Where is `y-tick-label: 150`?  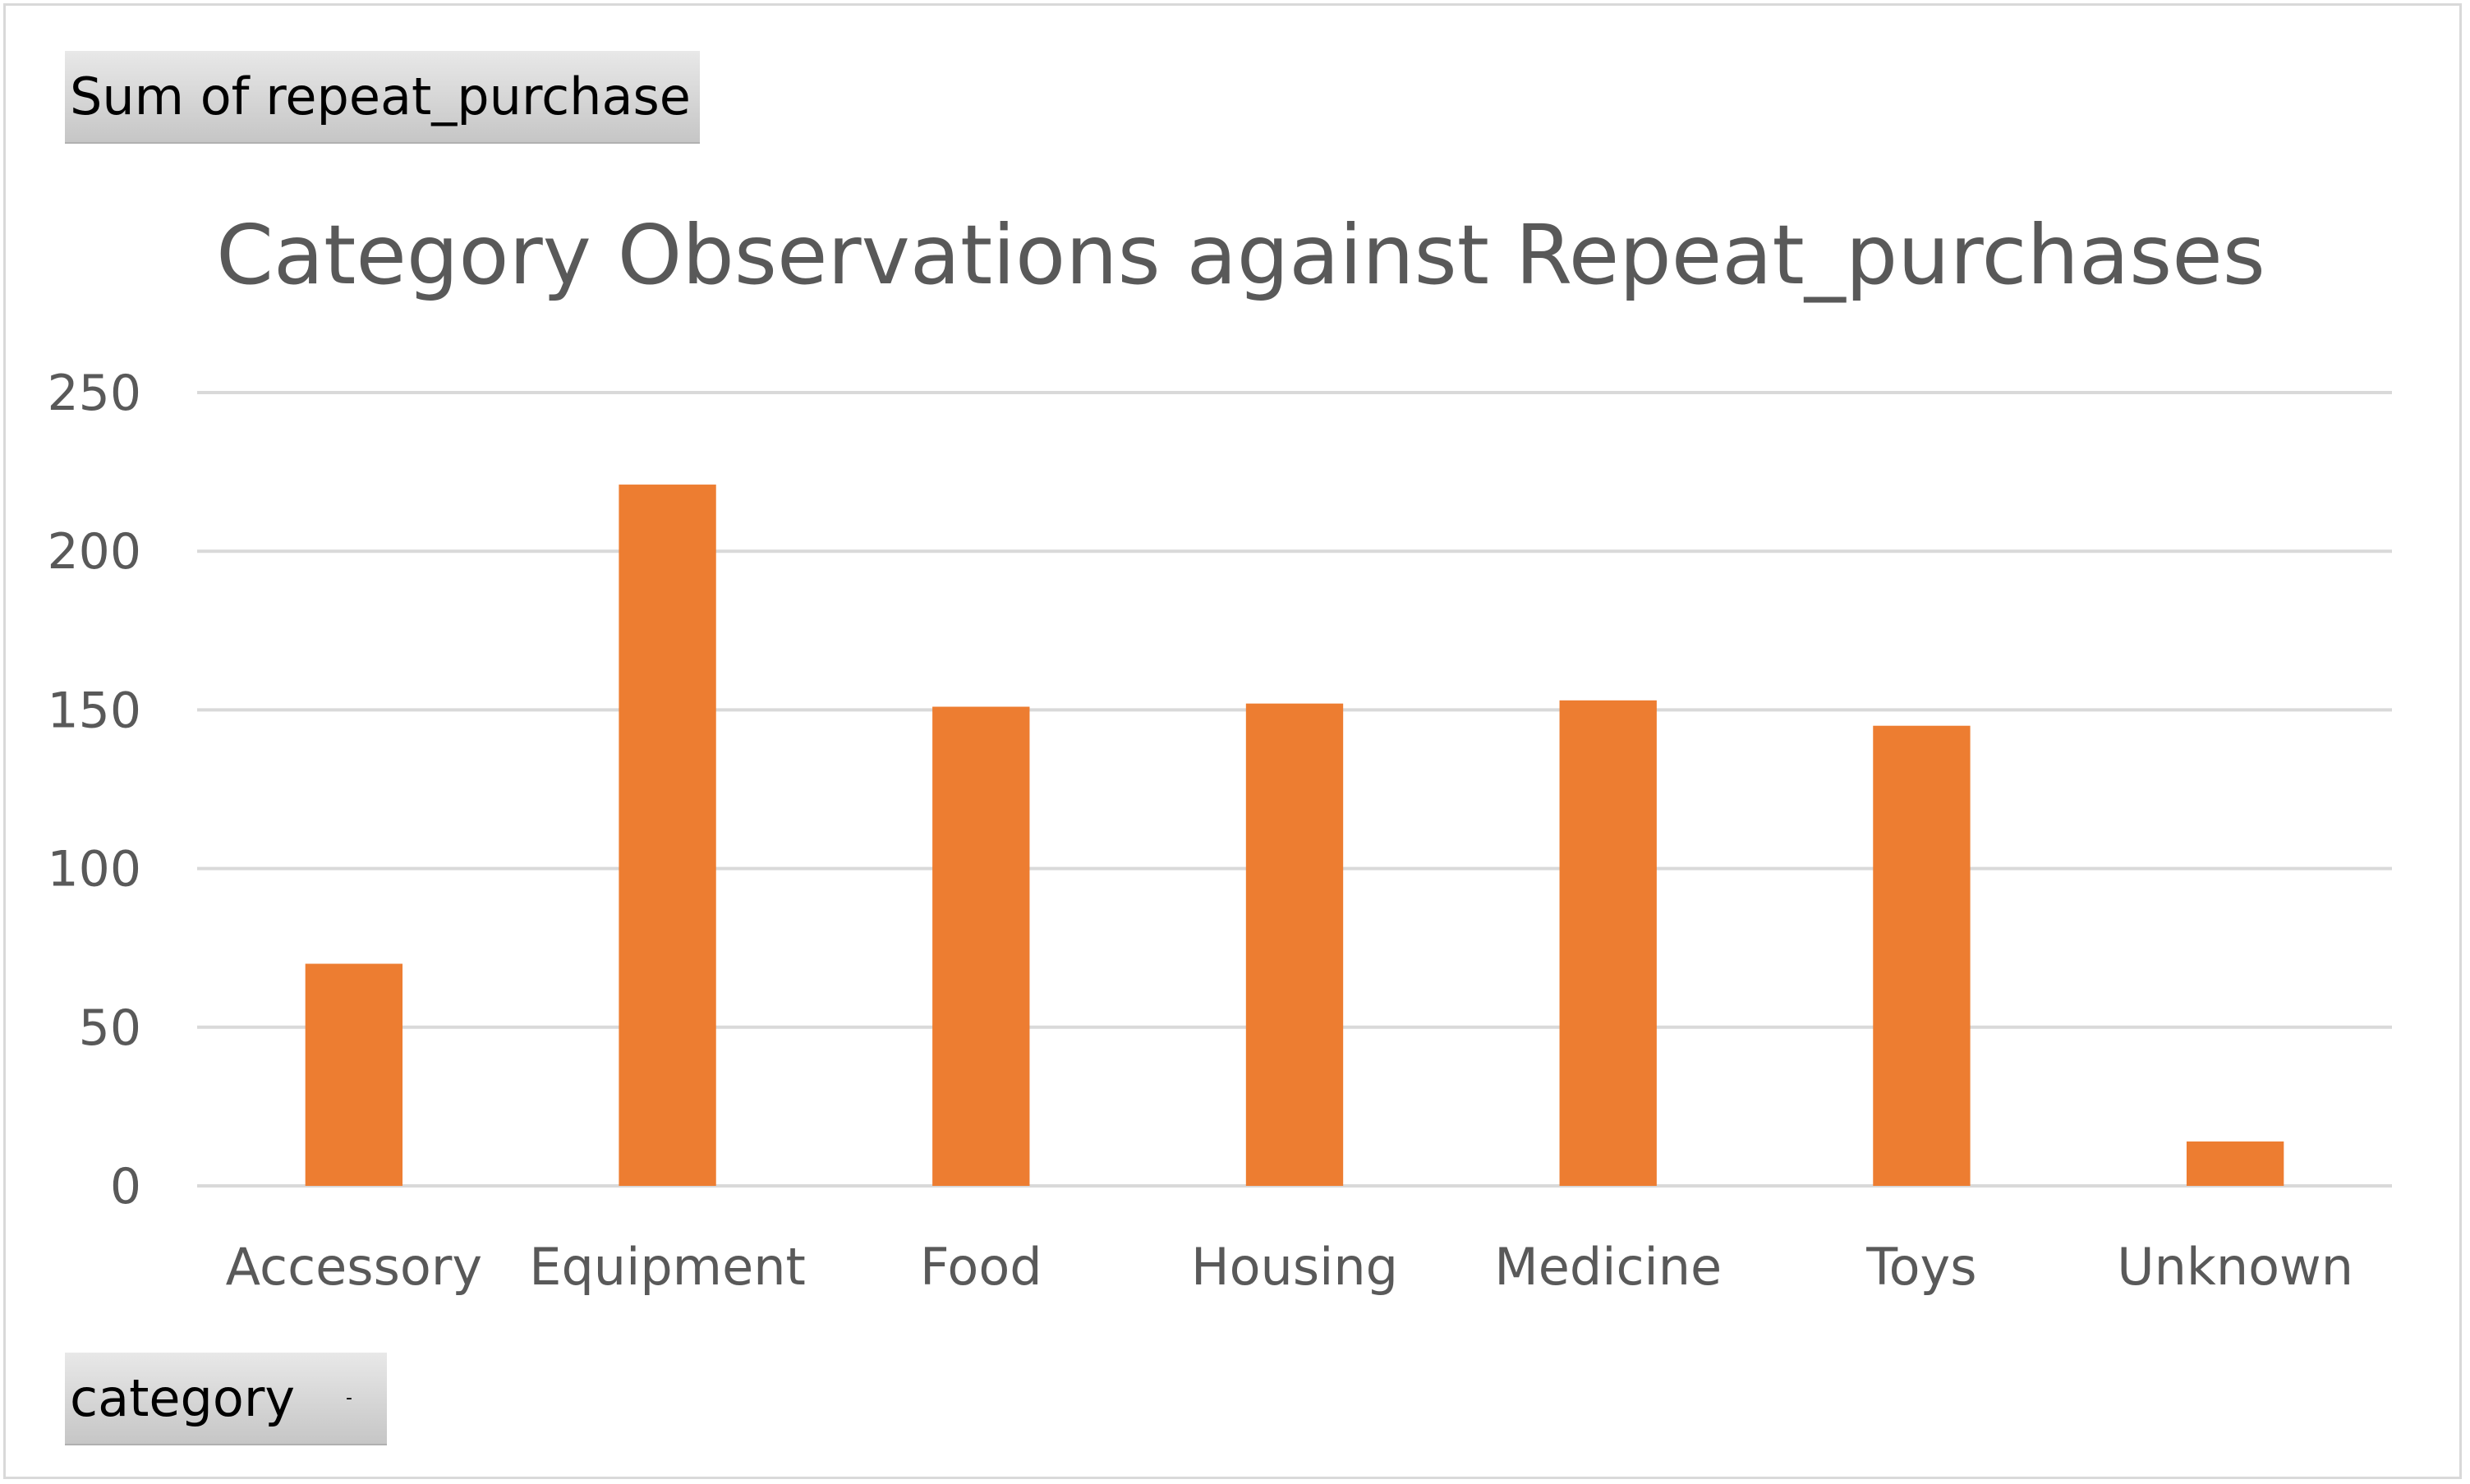
y-tick-label: 150 is located at coordinates (94, 711).